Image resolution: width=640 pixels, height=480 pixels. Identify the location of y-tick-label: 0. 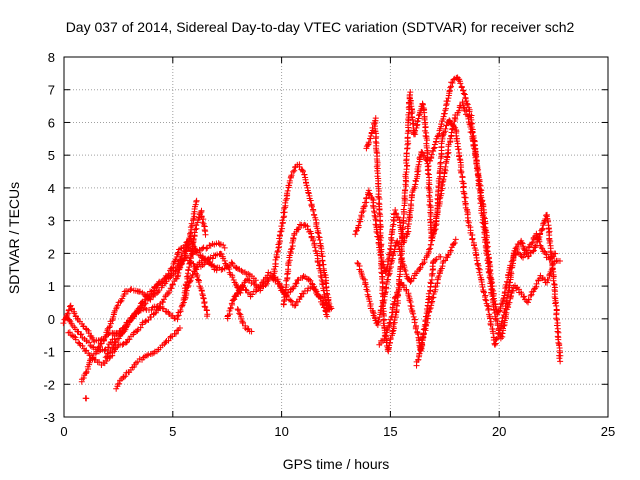
(51, 319).